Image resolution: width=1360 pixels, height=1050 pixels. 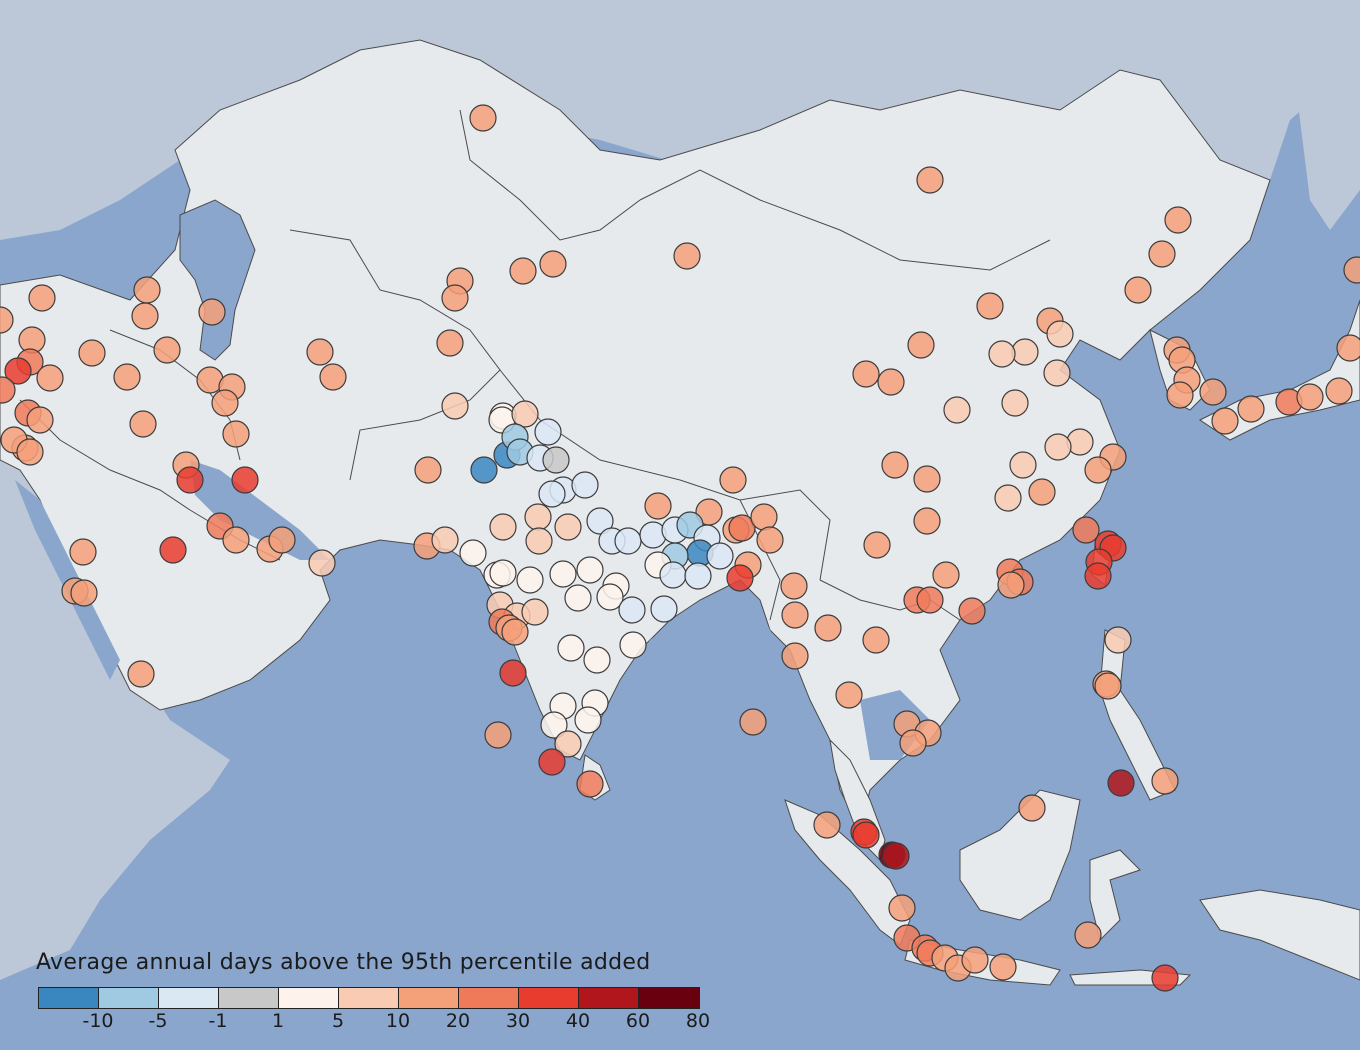 I want to click on bay-of-bengal, so click(x=705, y=665).